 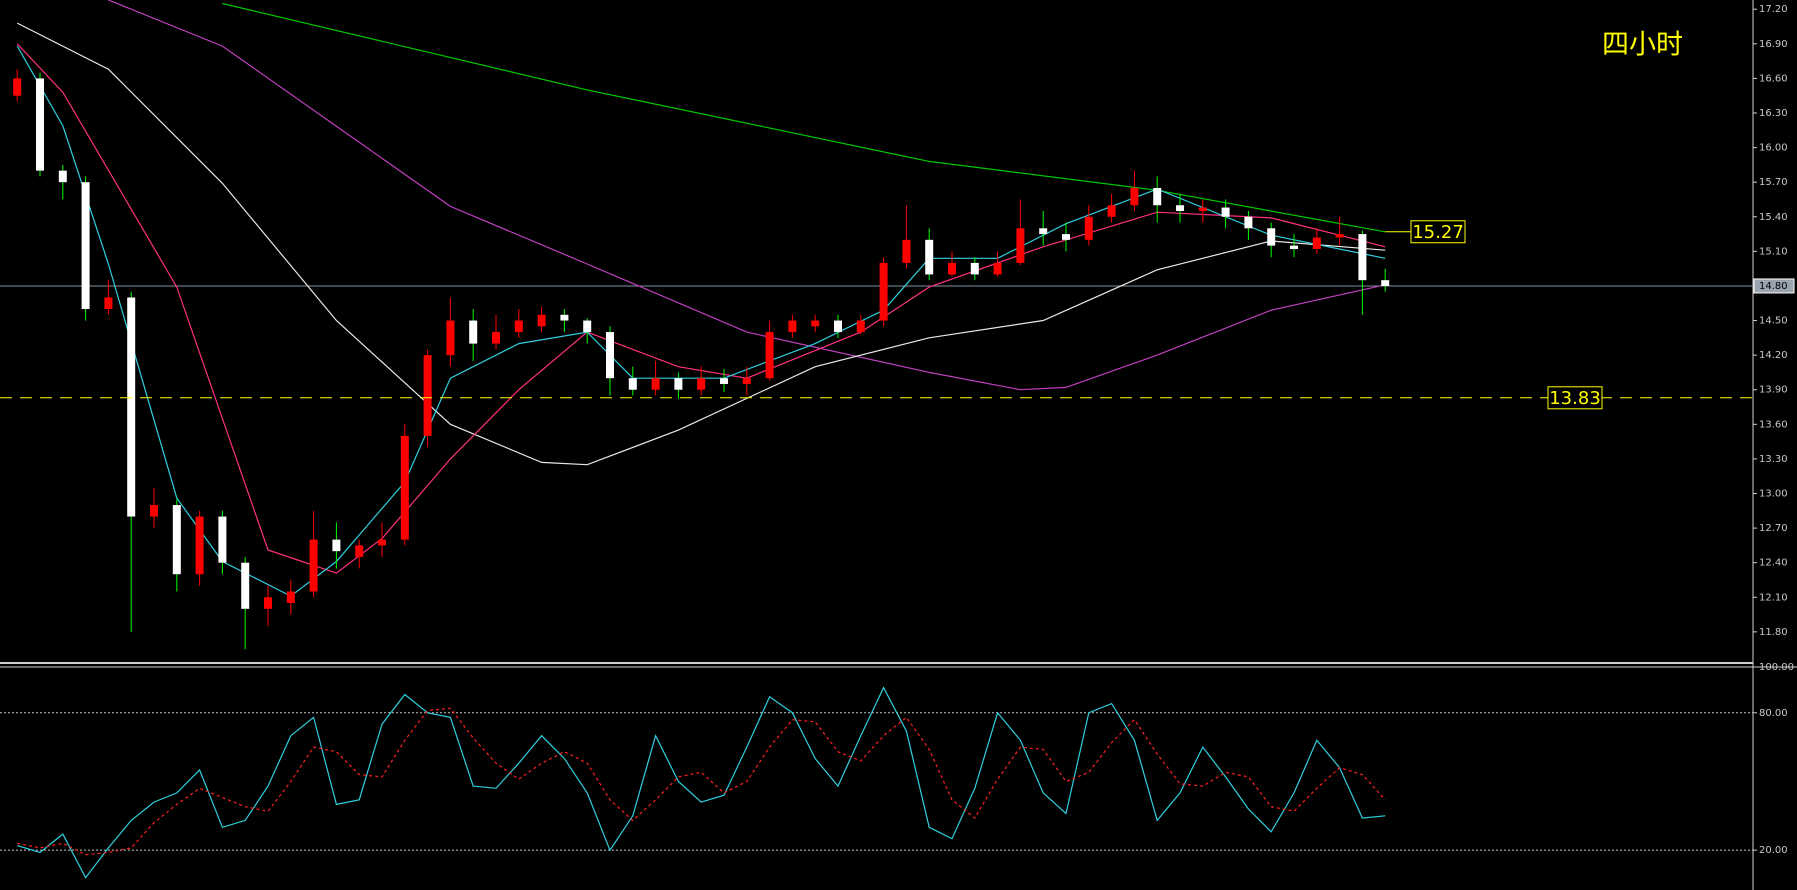 I want to click on y-tick-label: 15.10, so click(x=1773, y=251).